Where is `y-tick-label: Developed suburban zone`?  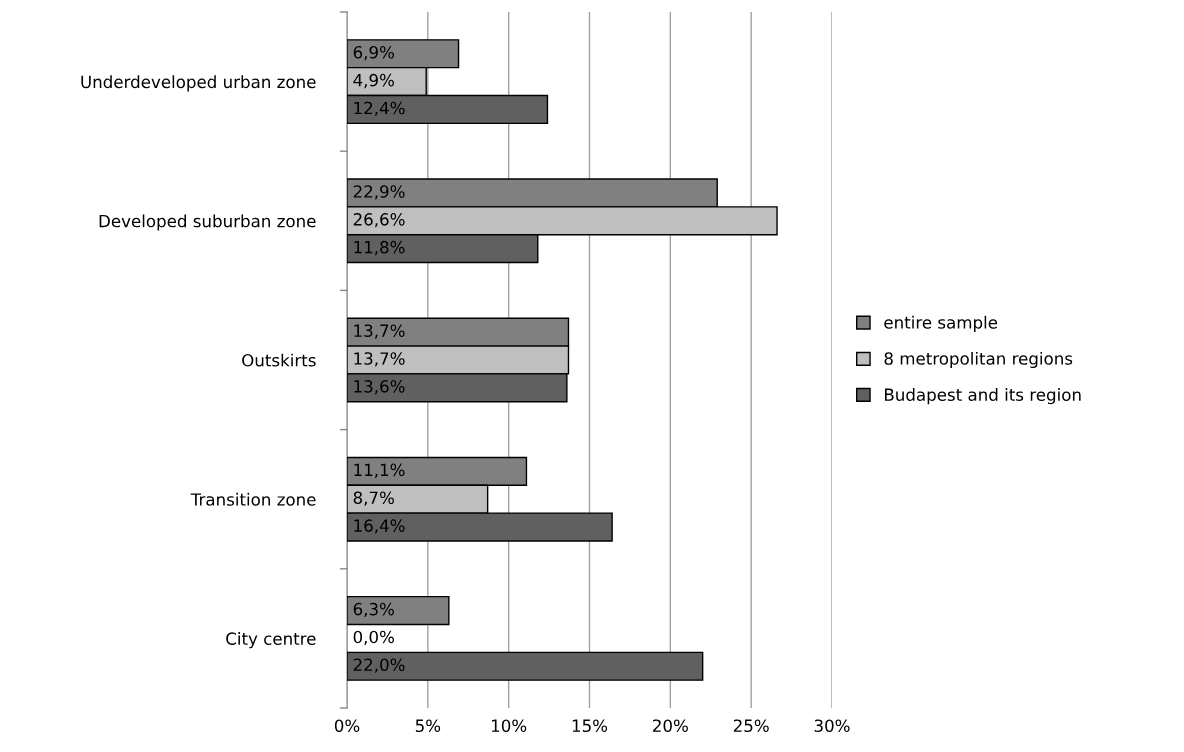 y-tick-label: Developed suburban zone is located at coordinates (207, 222).